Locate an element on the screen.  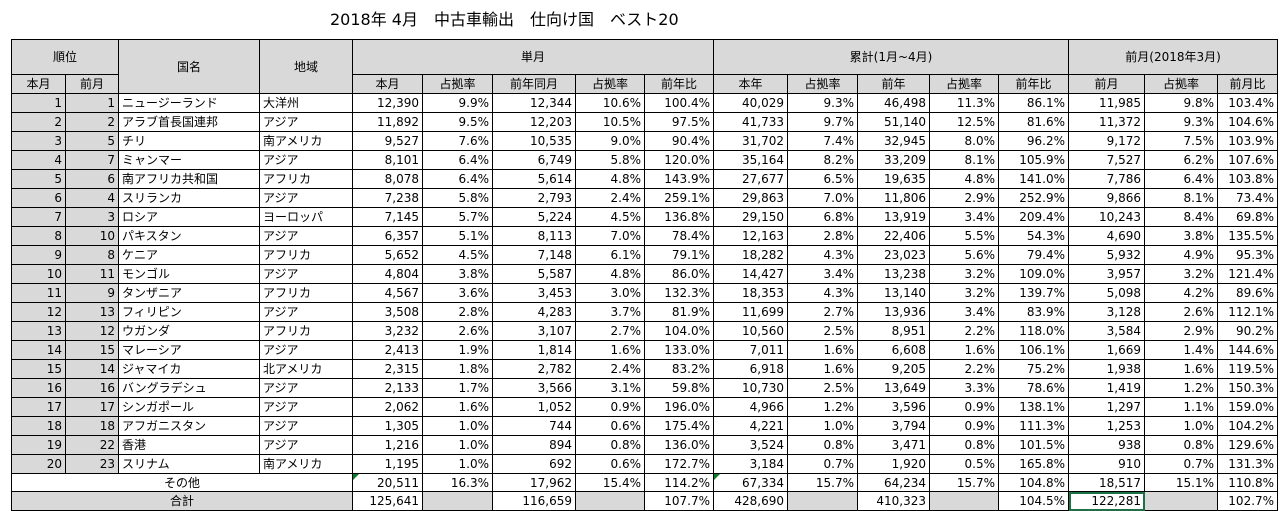
monthly-cell: 3,232 is located at coordinates (388, 331).